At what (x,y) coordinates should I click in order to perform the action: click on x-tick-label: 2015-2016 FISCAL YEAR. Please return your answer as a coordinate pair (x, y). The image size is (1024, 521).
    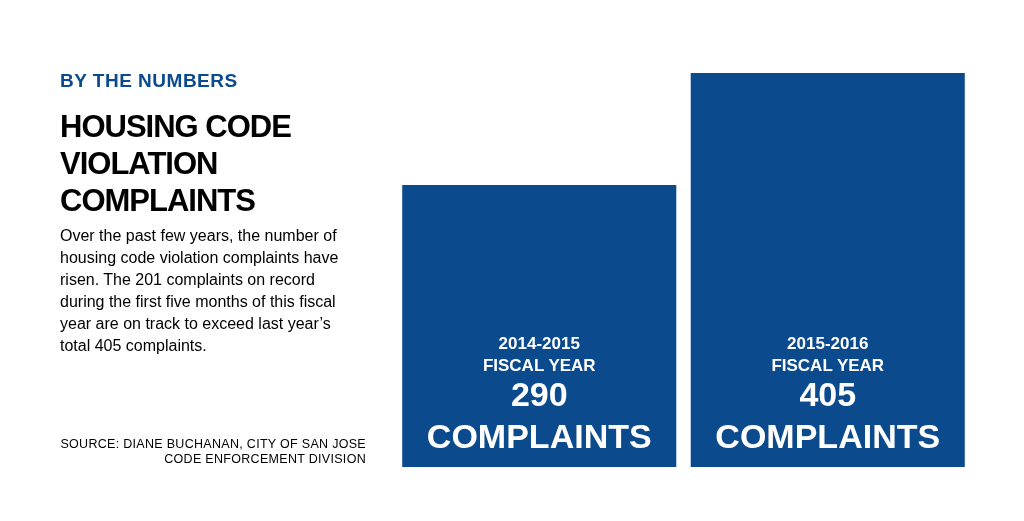
    Looking at the image, I should click on (828, 354).